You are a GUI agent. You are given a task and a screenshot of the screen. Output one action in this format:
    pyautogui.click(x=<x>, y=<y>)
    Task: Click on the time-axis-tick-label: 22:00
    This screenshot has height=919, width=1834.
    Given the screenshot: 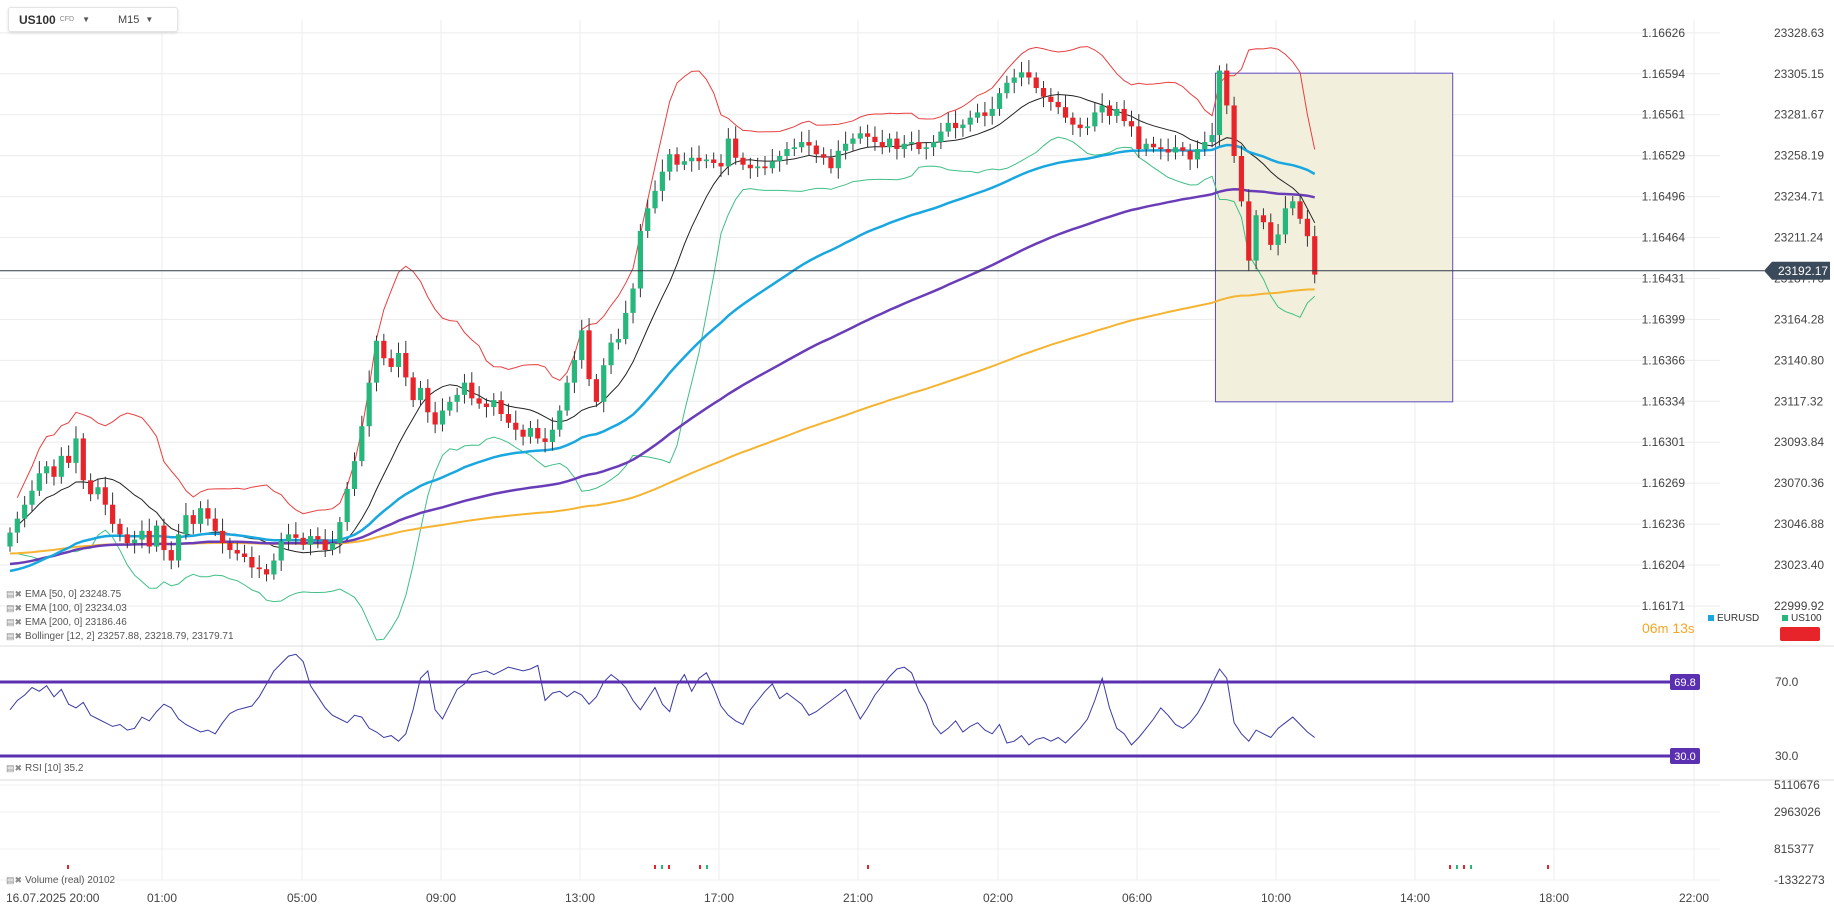 What is the action you would take?
    pyautogui.click(x=1694, y=898)
    